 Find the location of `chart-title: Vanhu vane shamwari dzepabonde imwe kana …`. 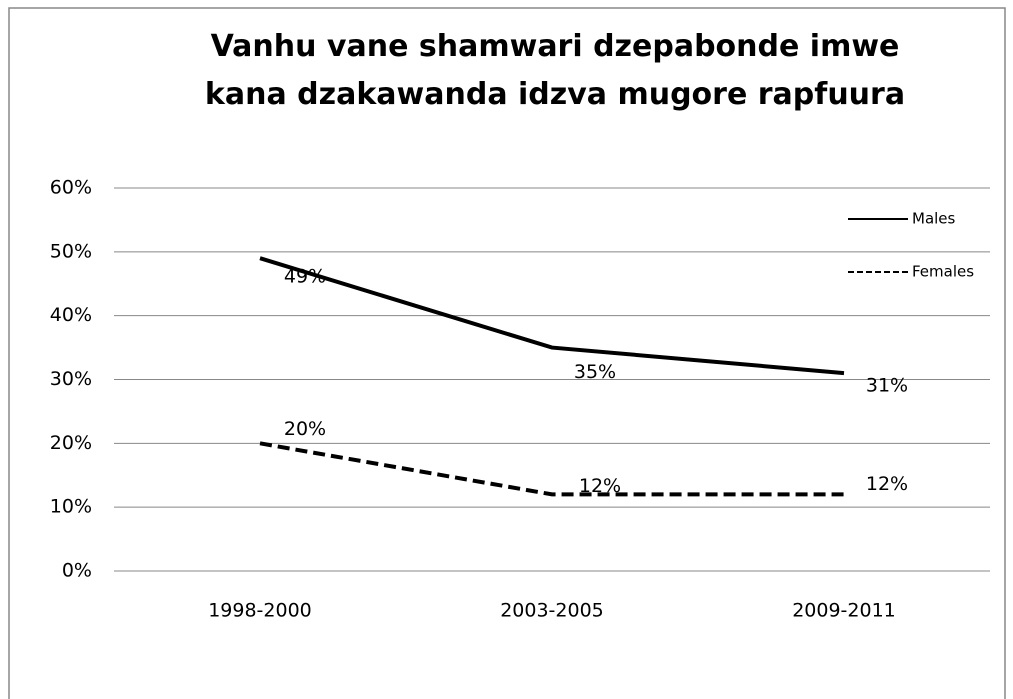

chart-title: Vanhu vane shamwari dzepabonde imwe kana … is located at coordinates (555, 70).